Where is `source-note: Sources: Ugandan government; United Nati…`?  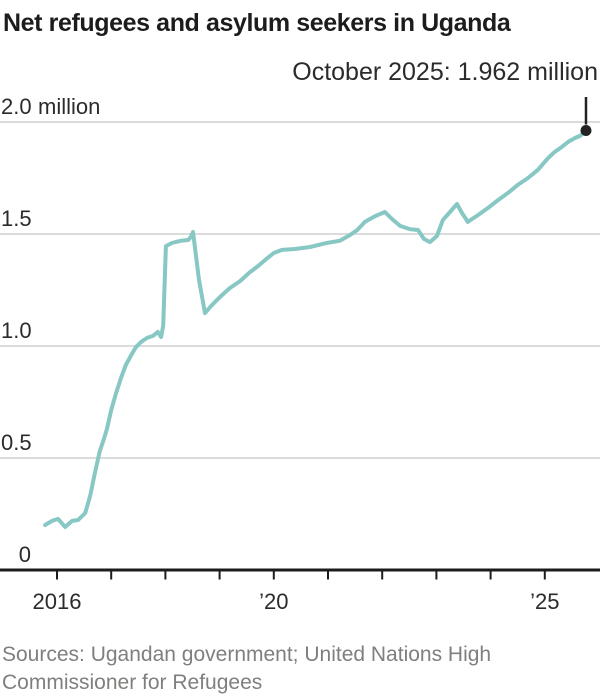 source-note: Sources: Ugandan government; United Nati… is located at coordinates (247, 668).